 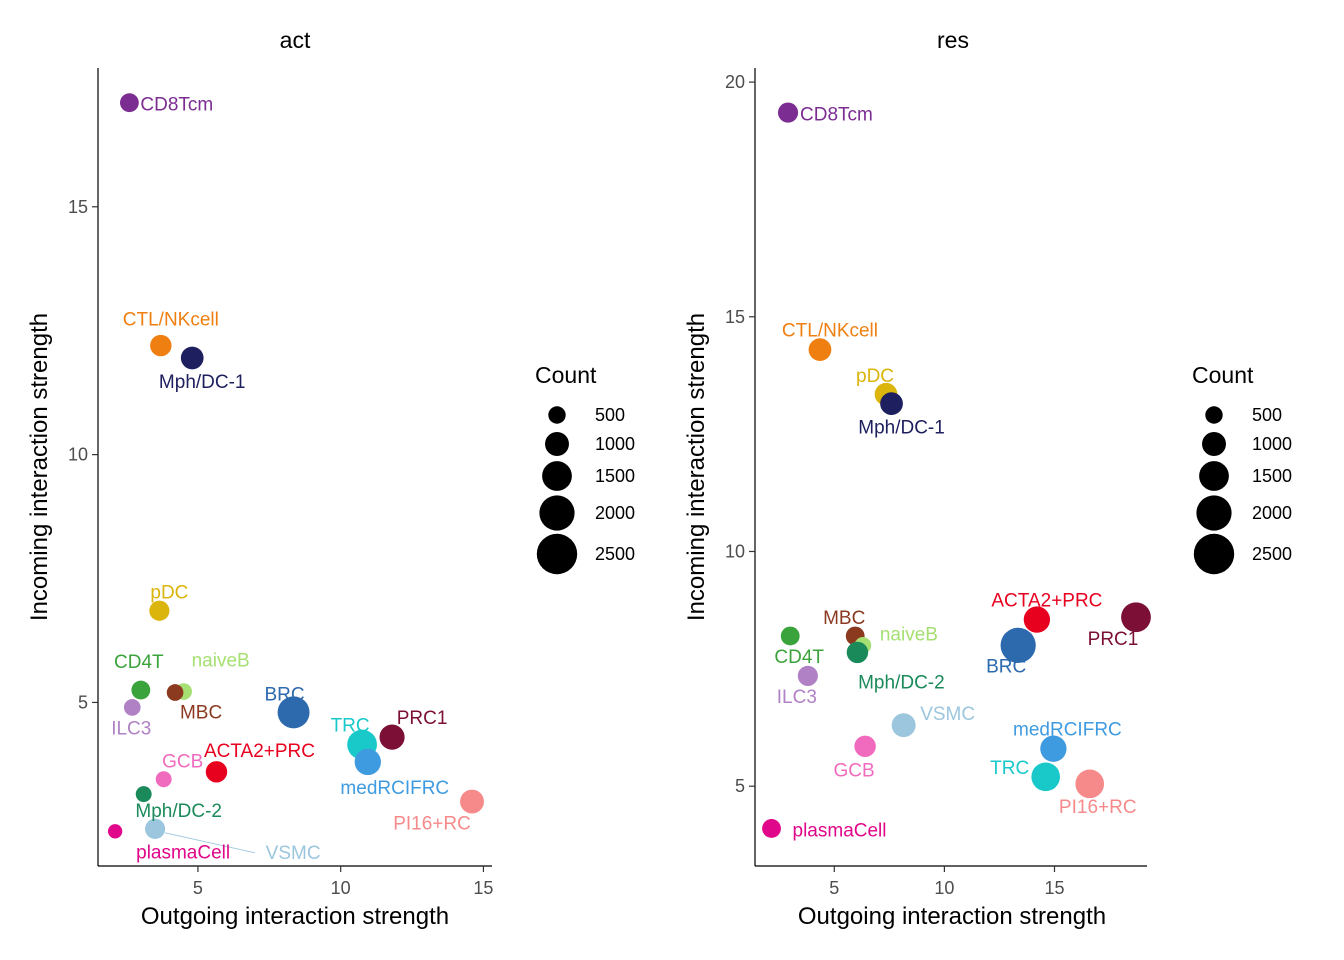 What do you see at coordinates (953, 40) in the screenshot?
I see `panel-title: res` at bounding box center [953, 40].